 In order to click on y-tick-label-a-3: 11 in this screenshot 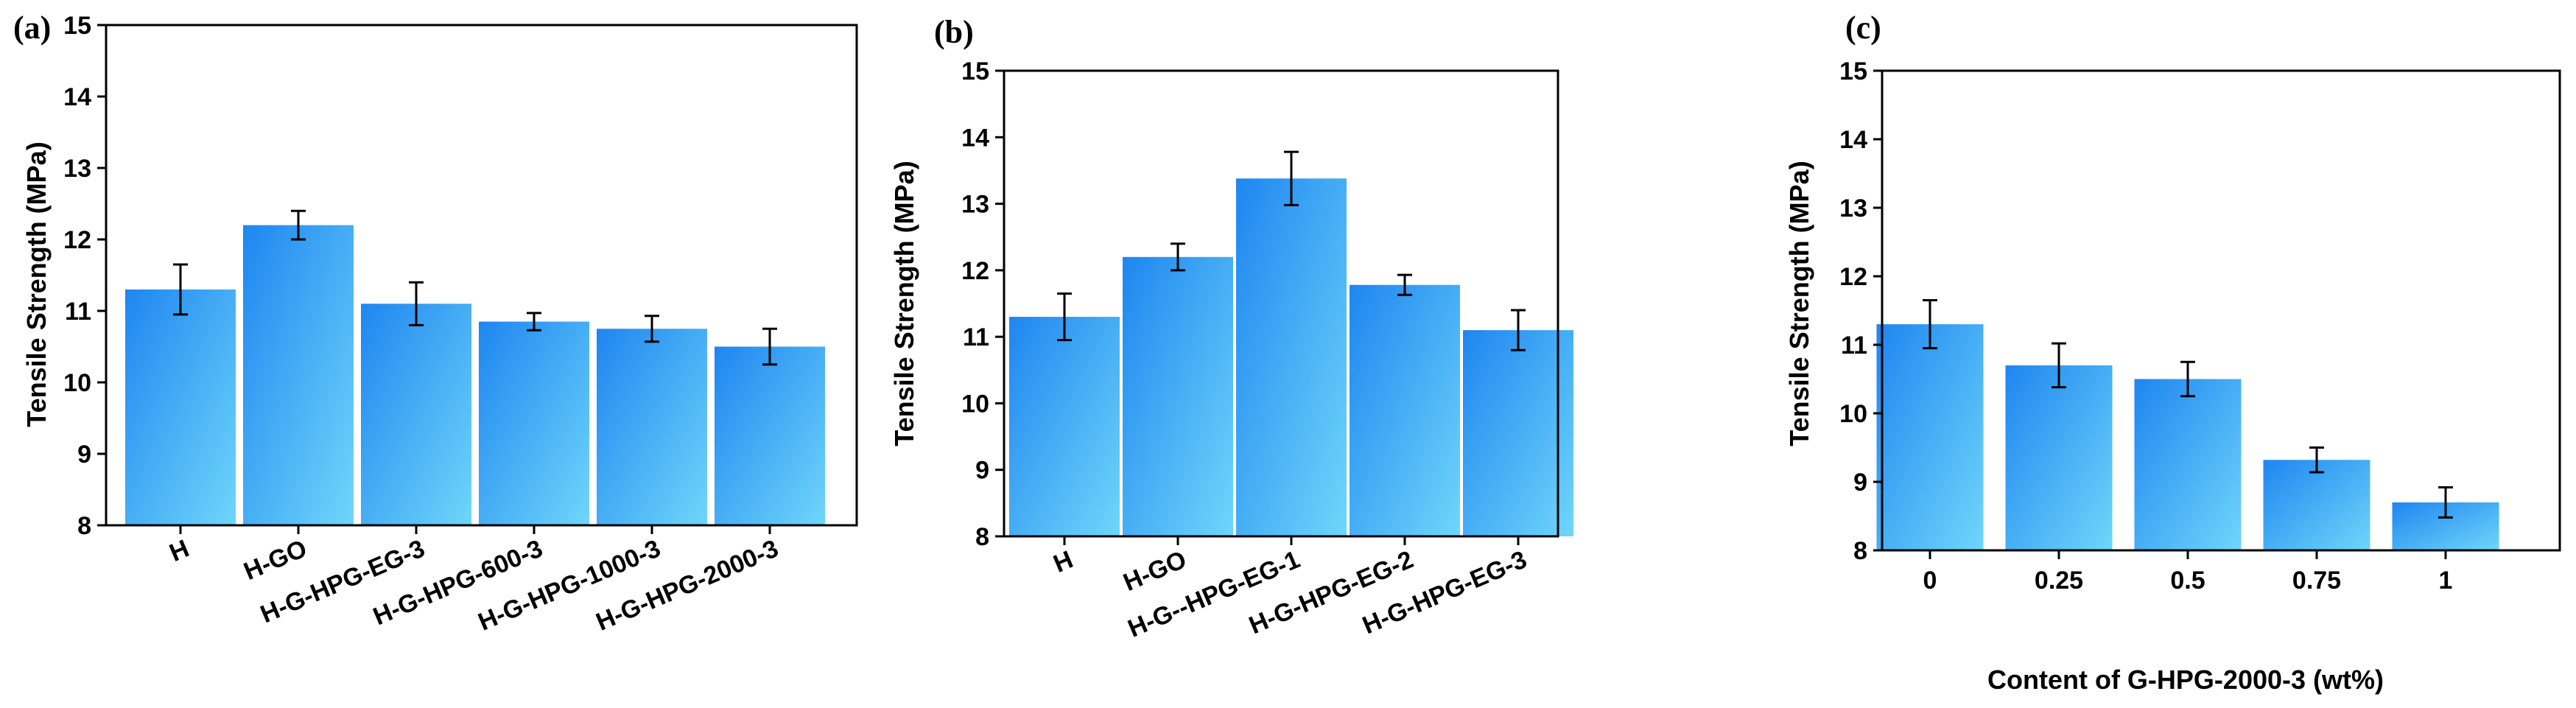, I will do `click(78, 312)`.